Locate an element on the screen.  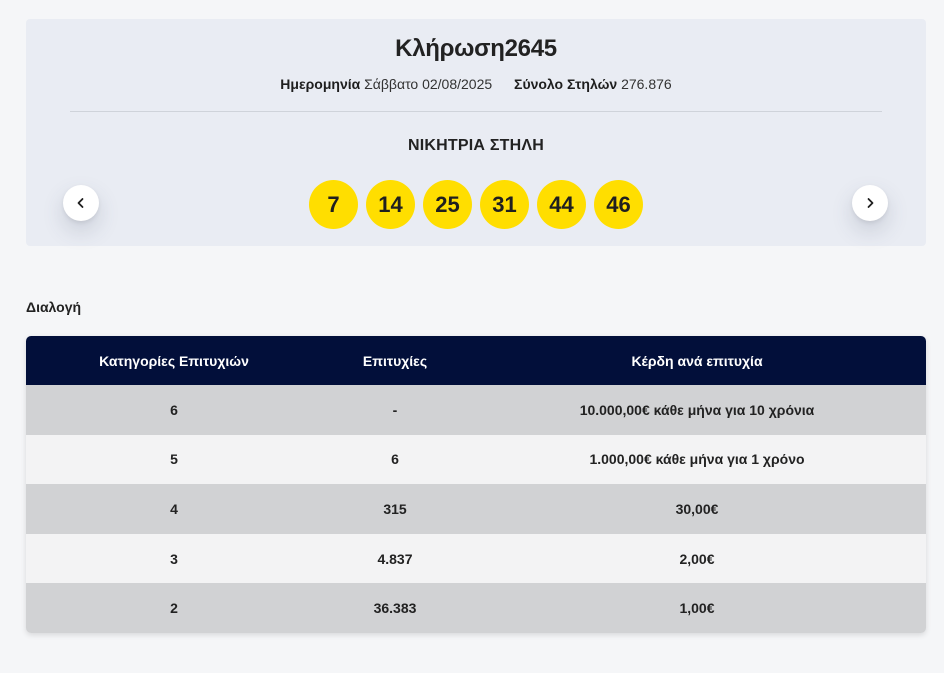
header-prize: Κέρδη ανά επιτυχία is located at coordinates (697, 360).